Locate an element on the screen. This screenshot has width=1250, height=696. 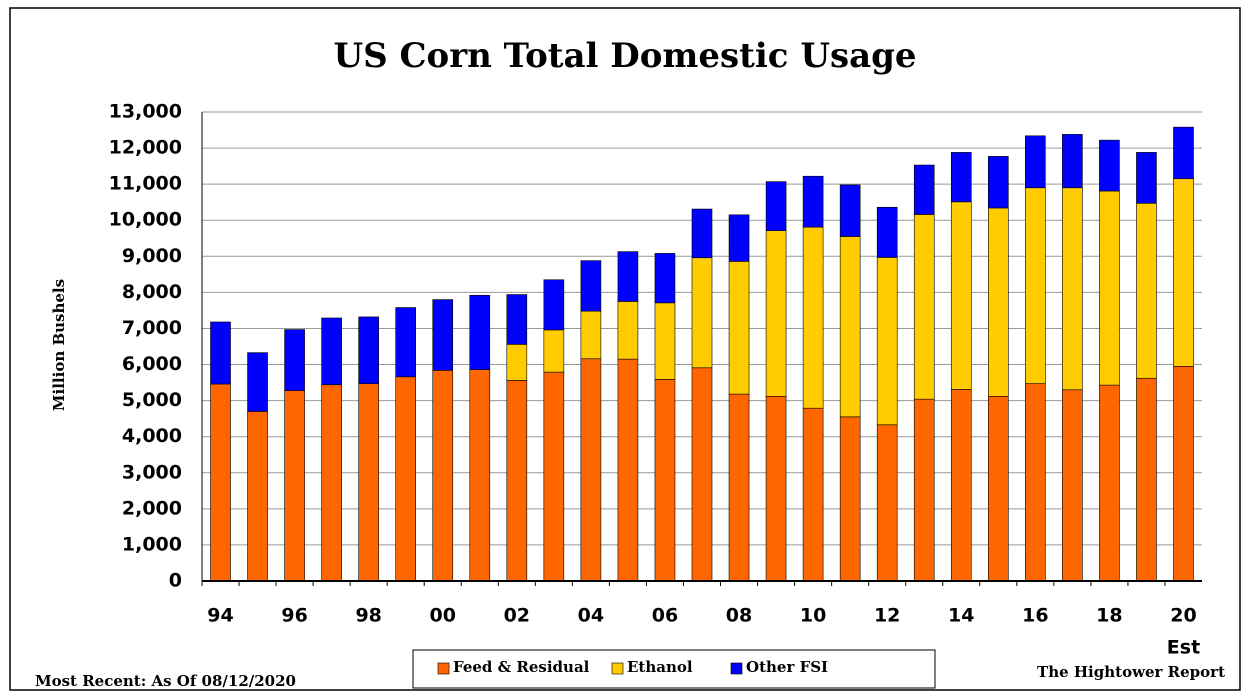
legend-label: Feed & Residual is located at coordinates (521, 667).